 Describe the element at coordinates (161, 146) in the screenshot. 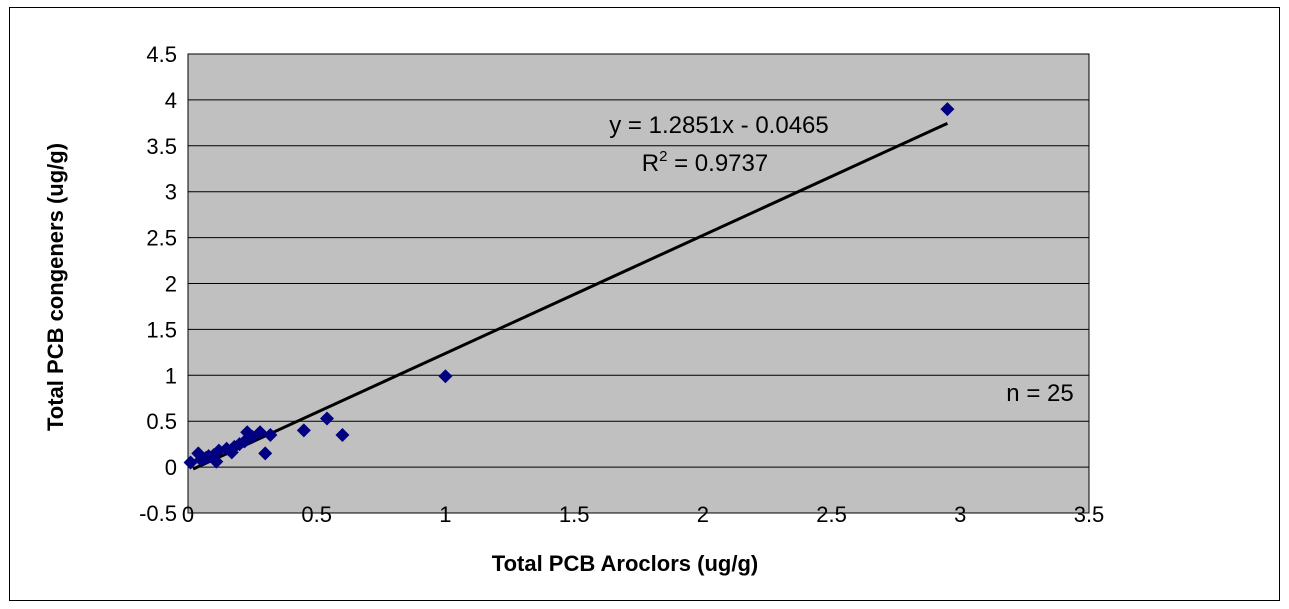

I see `y-tick-label: 3.5` at that location.